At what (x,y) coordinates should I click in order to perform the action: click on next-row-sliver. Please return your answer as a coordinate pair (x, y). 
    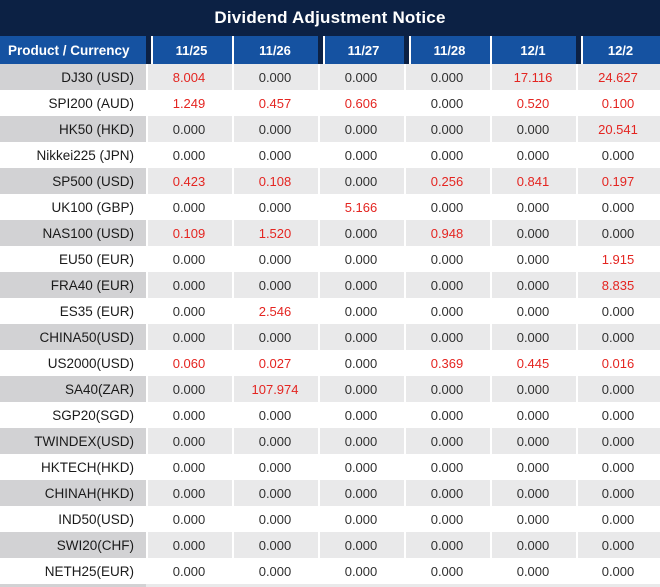
    Looking at the image, I should click on (330, 585).